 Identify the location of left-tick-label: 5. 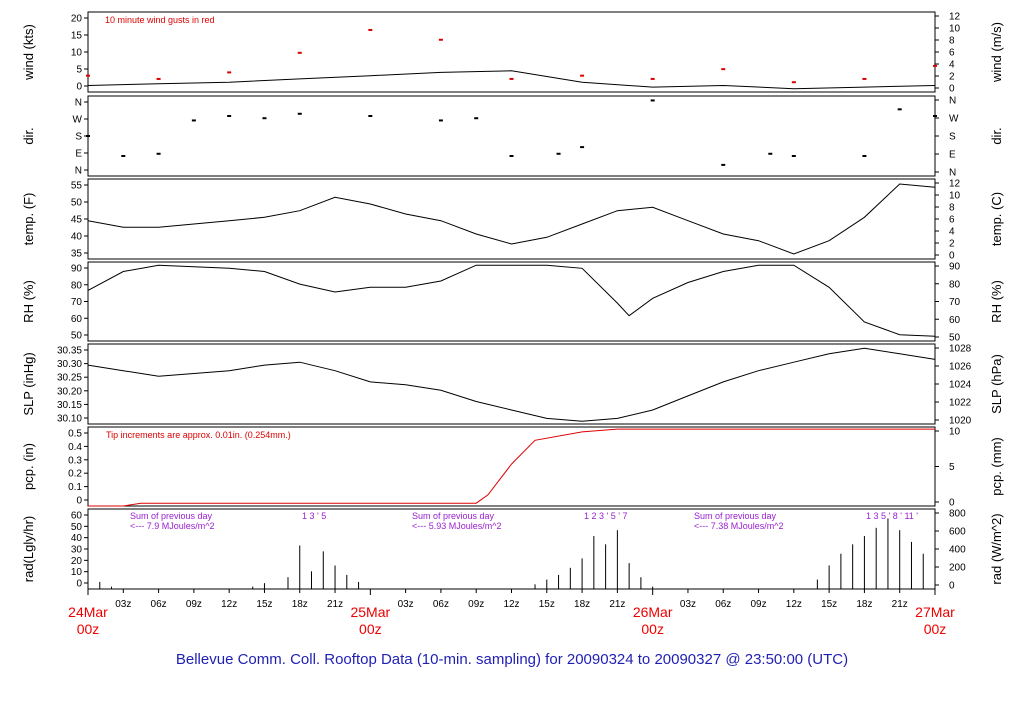
(79, 70).